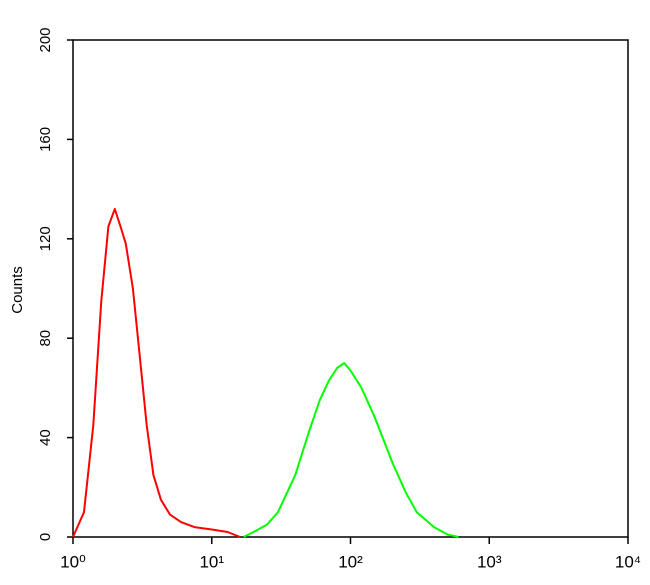  What do you see at coordinates (628, 561) in the screenshot?
I see `x-tick-label: 10⁴` at bounding box center [628, 561].